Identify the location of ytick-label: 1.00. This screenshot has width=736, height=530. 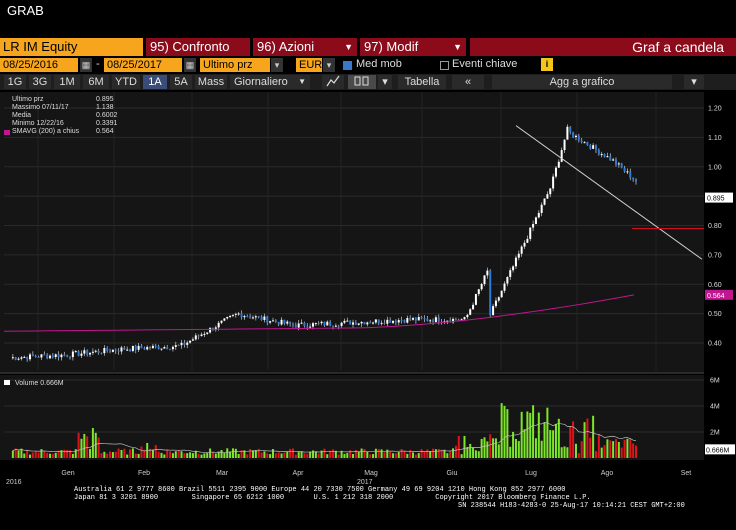
(715, 167).